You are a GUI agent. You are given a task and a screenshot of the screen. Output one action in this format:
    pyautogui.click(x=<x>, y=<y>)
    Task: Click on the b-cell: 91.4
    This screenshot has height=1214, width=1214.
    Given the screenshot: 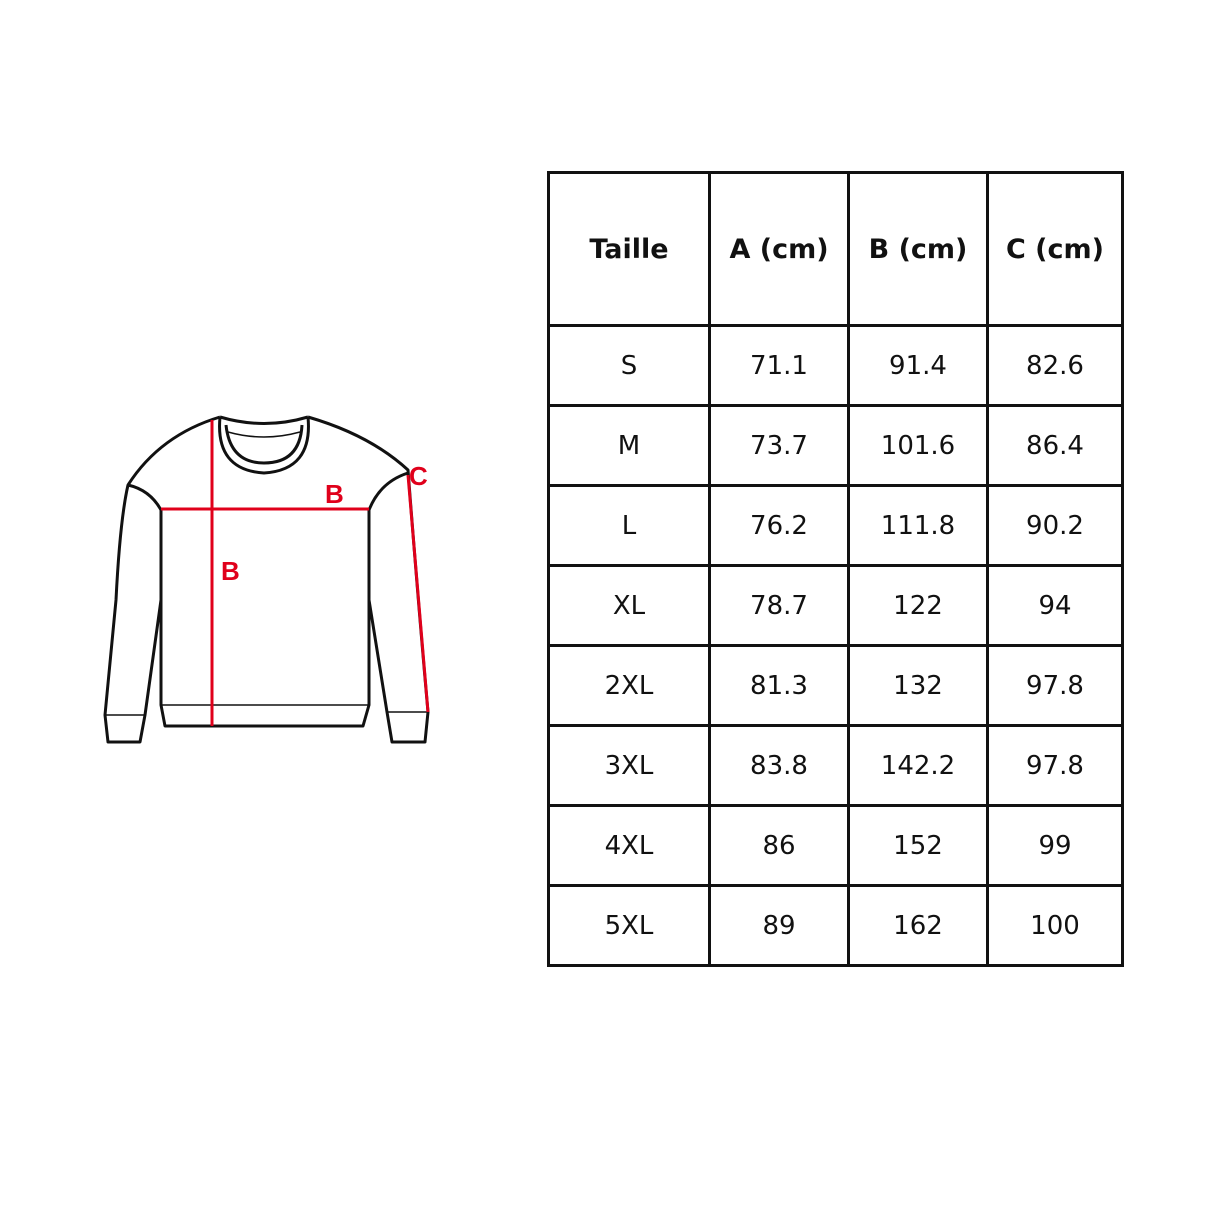 What is the action you would take?
    pyautogui.click(x=918, y=365)
    